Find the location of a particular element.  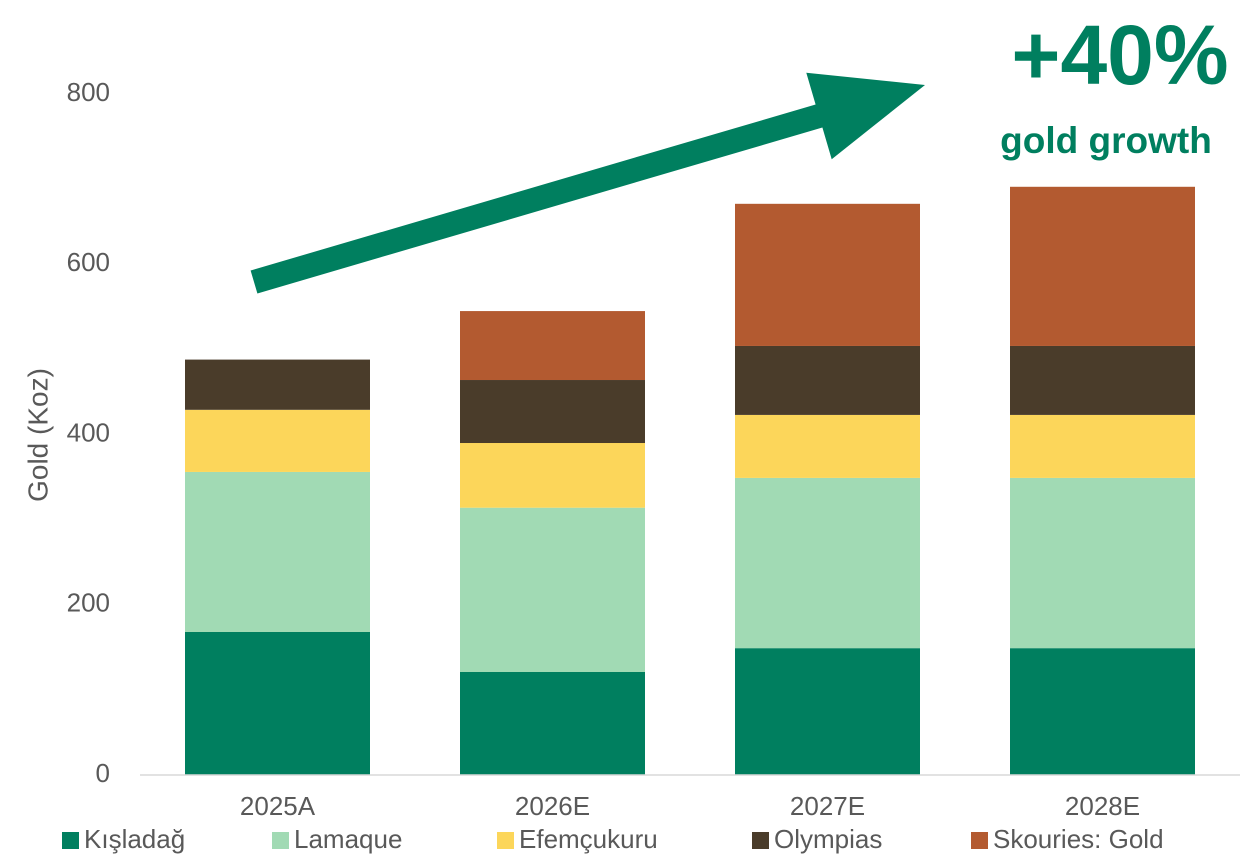

y-tick-label: 600 is located at coordinates (88, 262).